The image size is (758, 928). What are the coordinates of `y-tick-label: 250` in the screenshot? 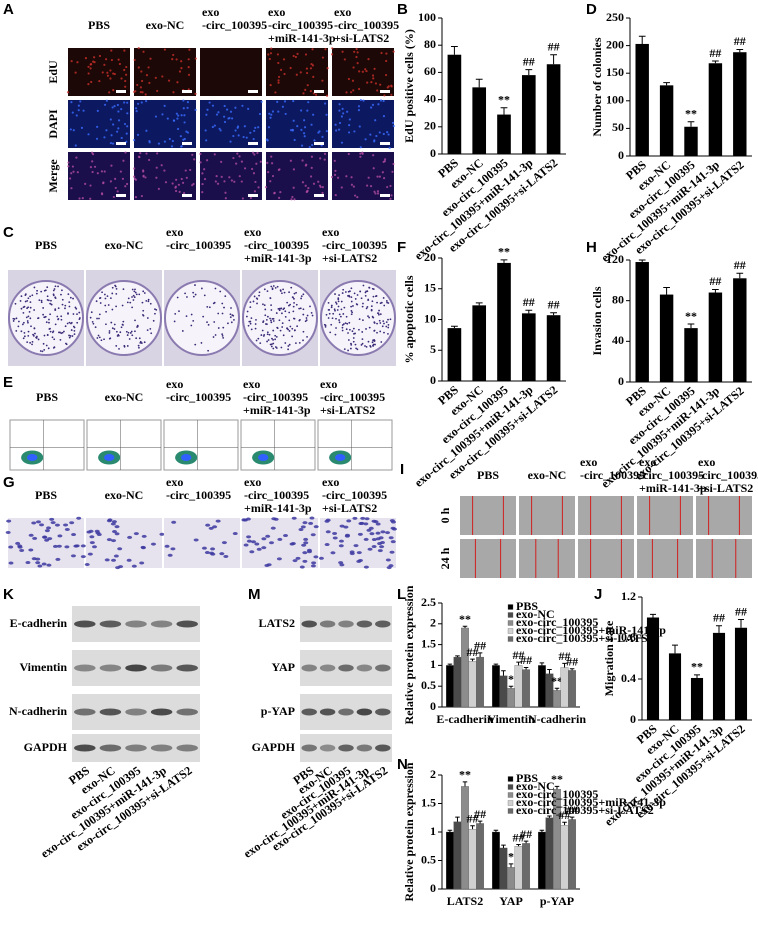 It's located at (615, 17).